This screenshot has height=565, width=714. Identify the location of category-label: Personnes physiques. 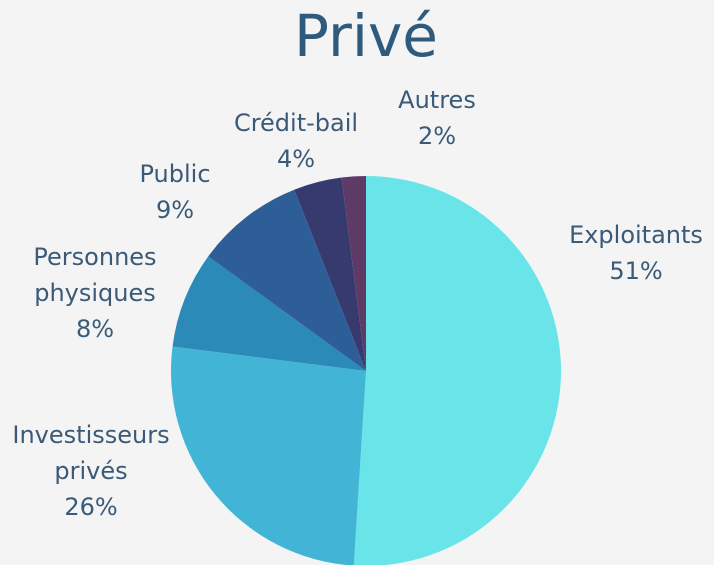
(94, 275).